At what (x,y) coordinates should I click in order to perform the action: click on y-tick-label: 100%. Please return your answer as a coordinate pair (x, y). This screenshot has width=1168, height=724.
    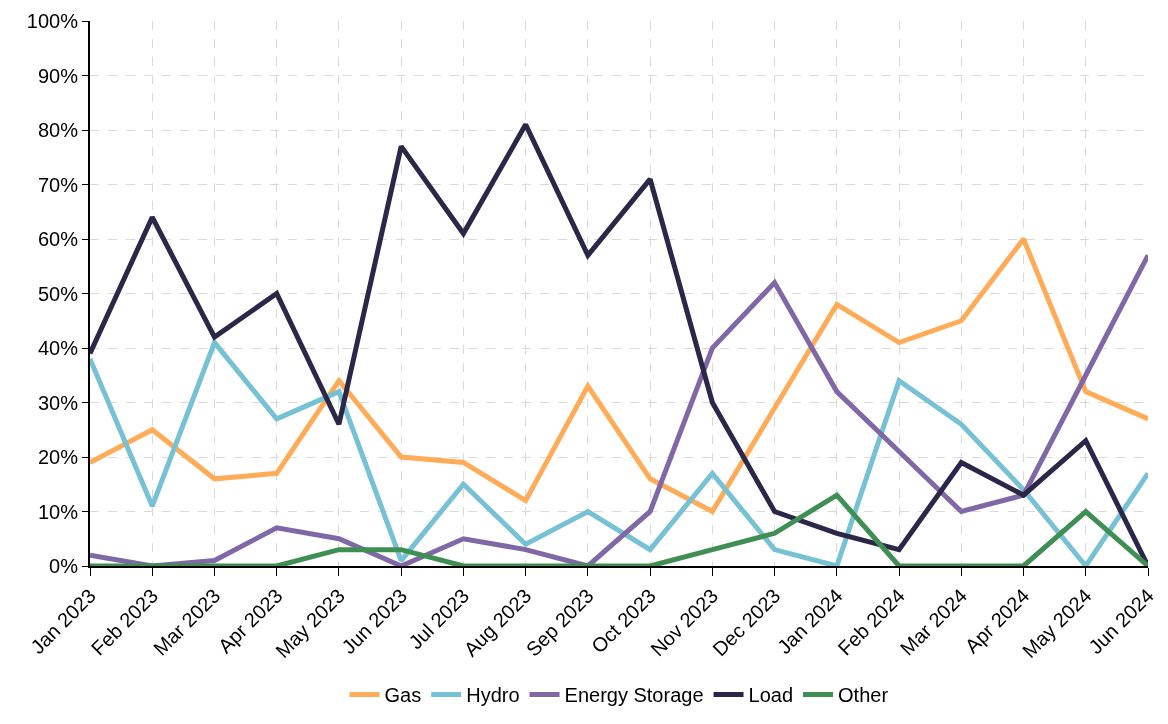
    Looking at the image, I should click on (52, 21).